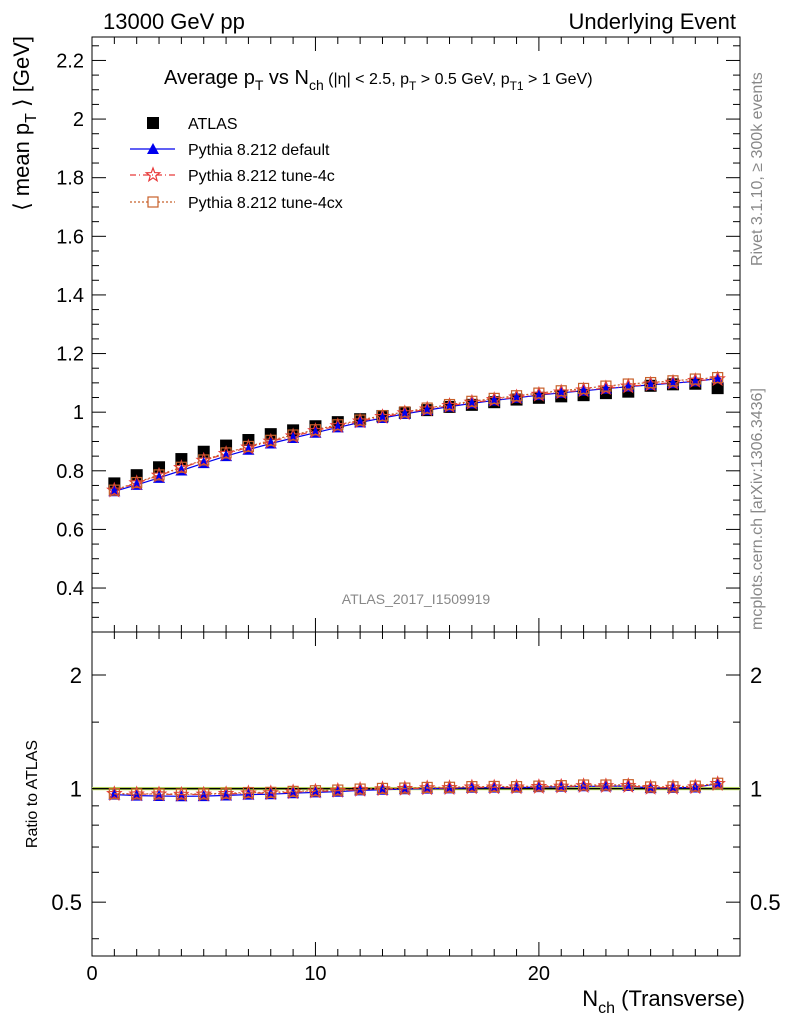  I want to click on ratio-y-tick-label-right: 2, so click(756, 675).